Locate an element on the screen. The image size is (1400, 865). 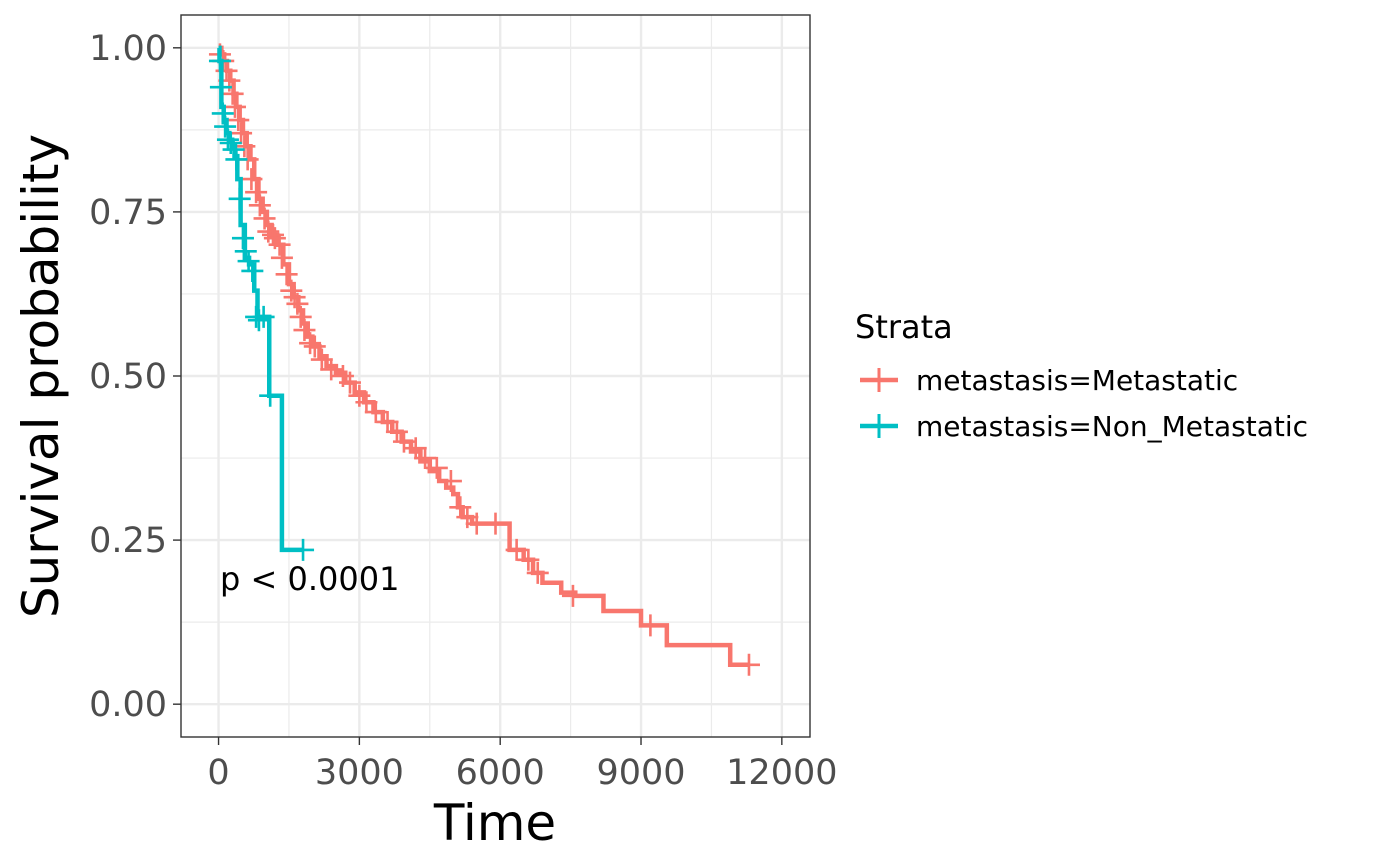
x-axis-title: Time is located at coordinates (494, 823).